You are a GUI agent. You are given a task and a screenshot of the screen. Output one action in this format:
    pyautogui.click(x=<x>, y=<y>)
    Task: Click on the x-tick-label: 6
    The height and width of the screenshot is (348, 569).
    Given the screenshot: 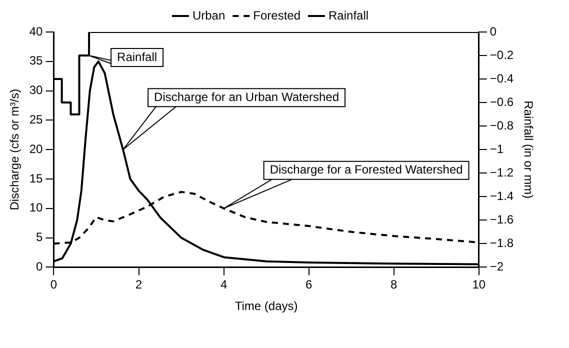 What is the action you would take?
    pyautogui.click(x=309, y=285)
    